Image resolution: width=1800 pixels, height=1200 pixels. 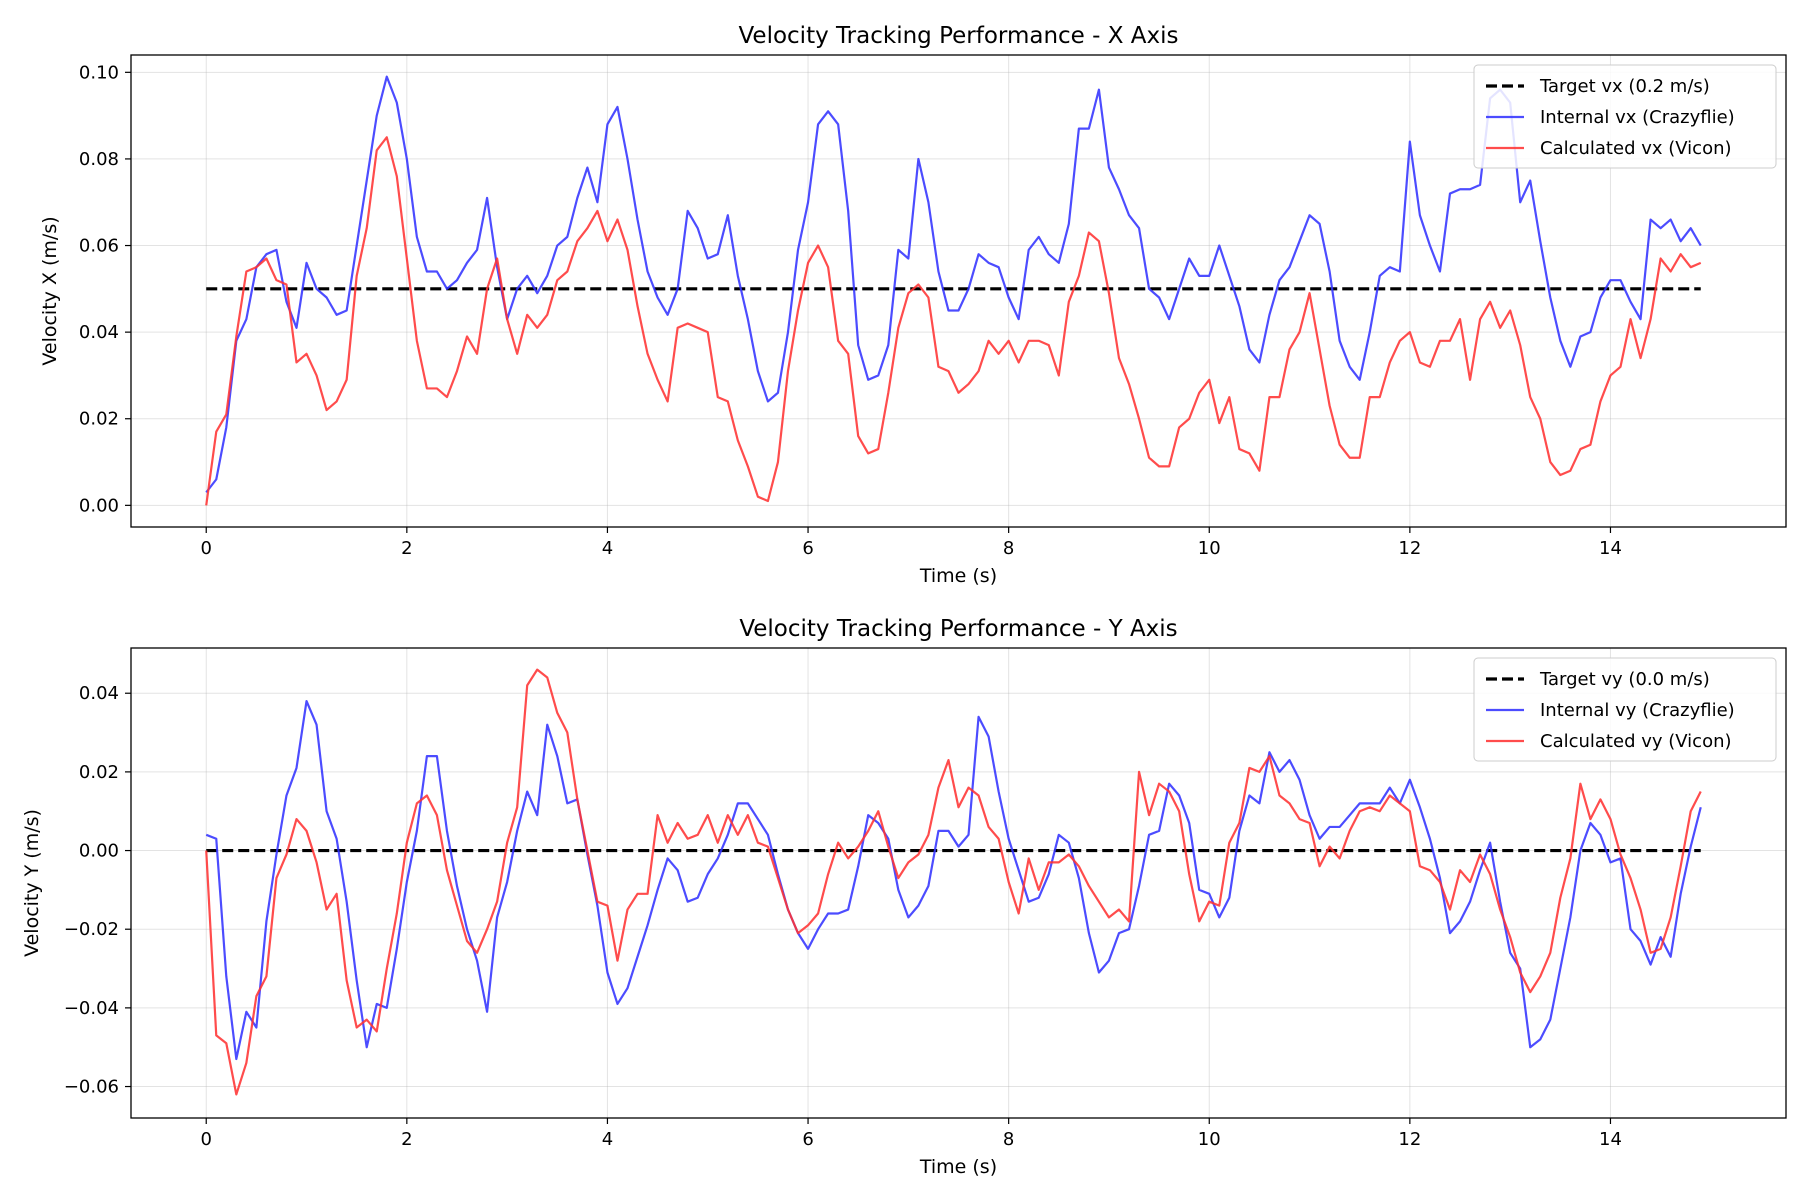 What do you see at coordinates (958, 36) in the screenshot?
I see `chart-title: Velocity Tracking Performance - X Axis` at bounding box center [958, 36].